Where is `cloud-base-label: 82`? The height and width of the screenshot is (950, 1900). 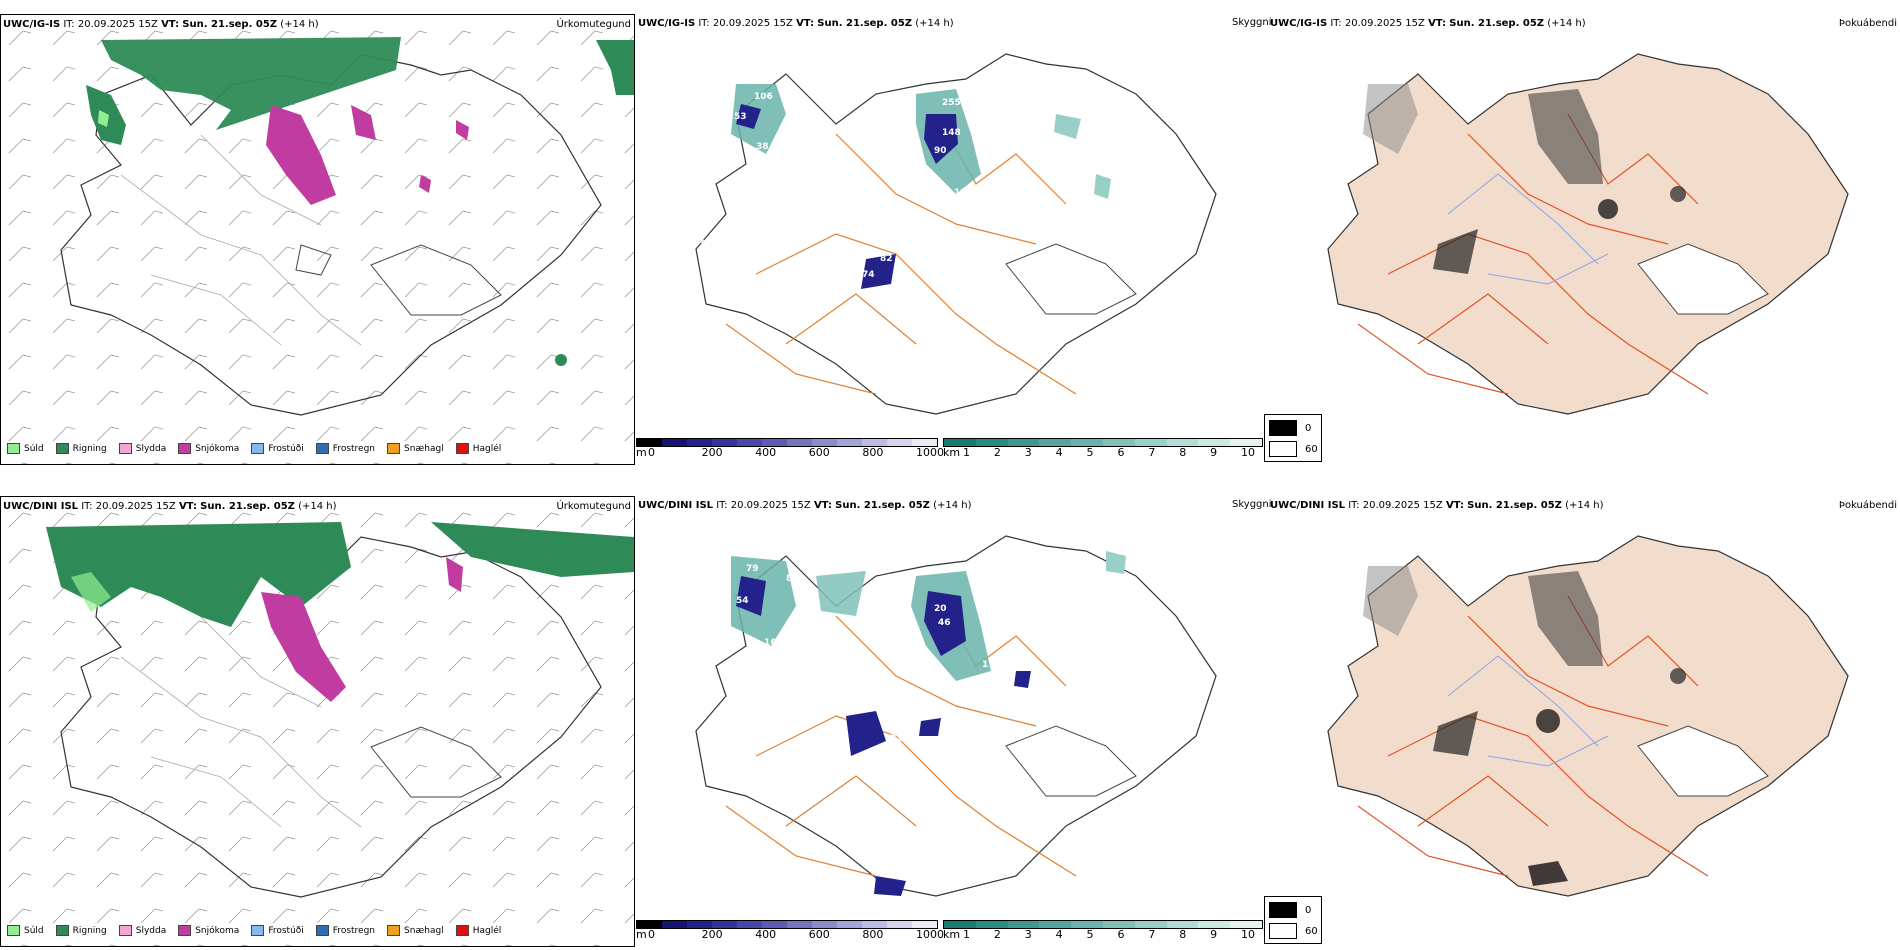 cloud-base-label: 82 is located at coordinates (886, 259).